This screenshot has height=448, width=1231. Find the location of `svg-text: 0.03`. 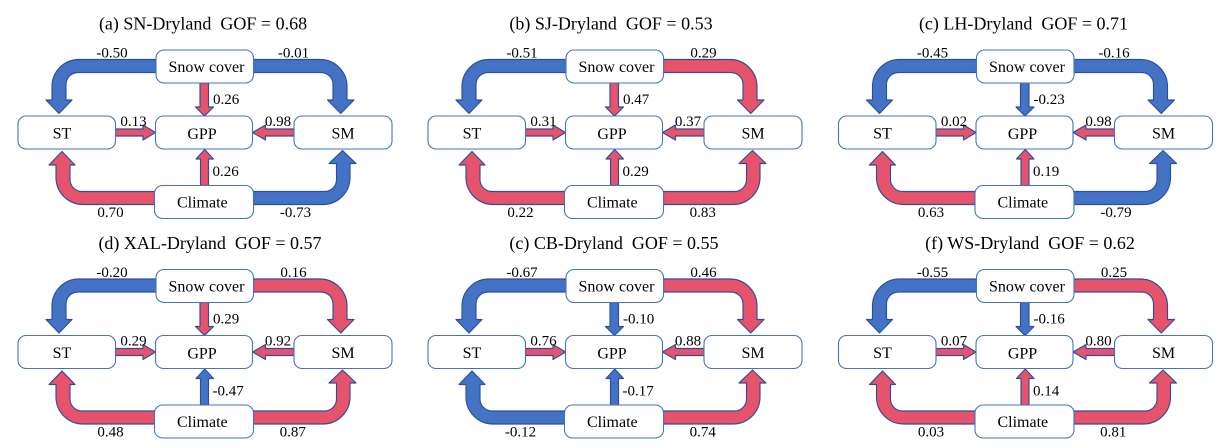

svg-text: 0.03 is located at coordinates (931, 433).